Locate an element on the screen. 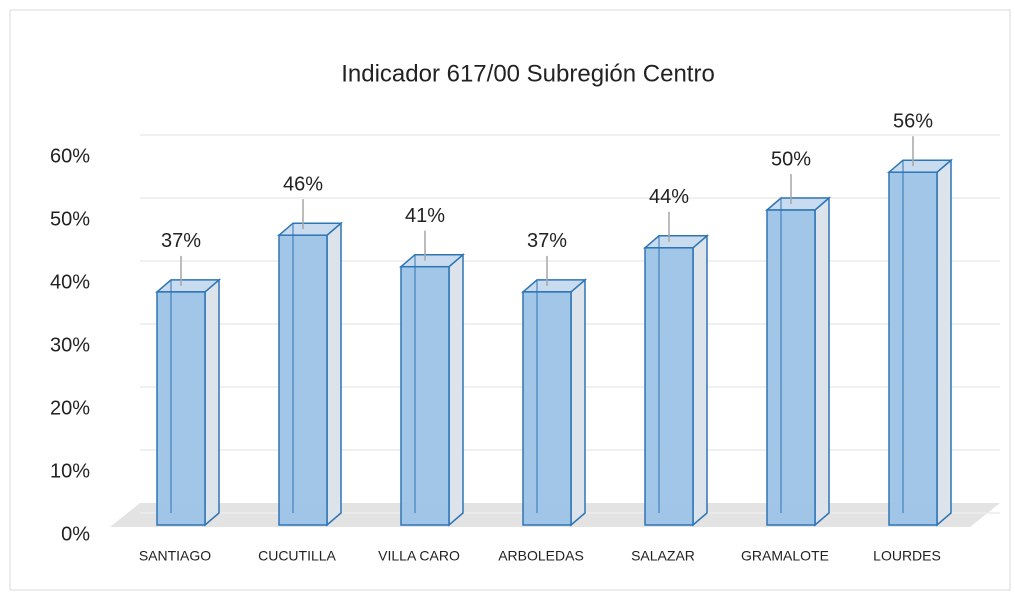 The image size is (1015, 595). y-tick-label: 20% is located at coordinates (70, 408).